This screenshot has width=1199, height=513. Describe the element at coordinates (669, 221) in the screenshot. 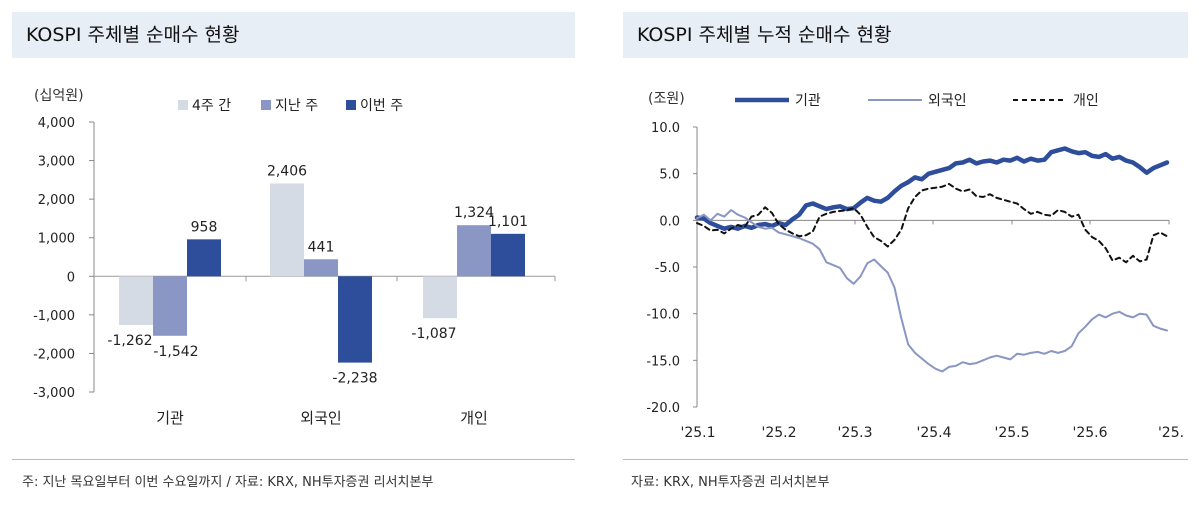

I see `y-tick-label: 0.0` at that location.